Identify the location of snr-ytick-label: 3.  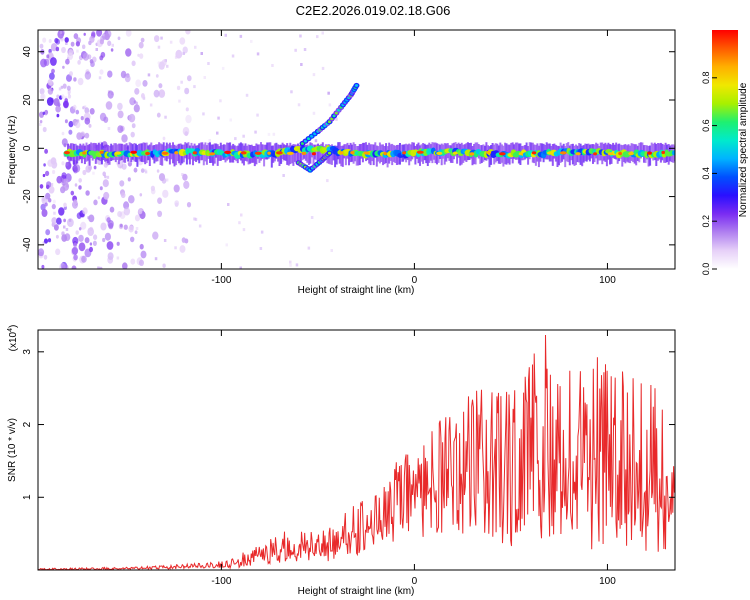
(27, 352).